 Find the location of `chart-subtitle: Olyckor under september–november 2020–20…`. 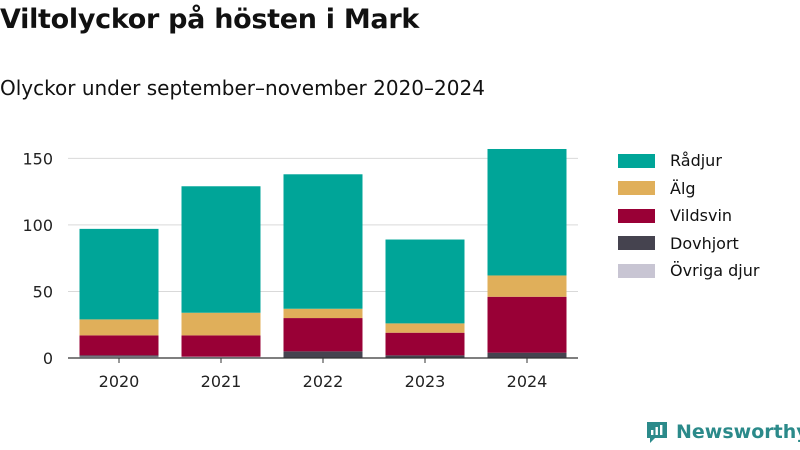

chart-subtitle: Olyckor under september–november 2020–20… is located at coordinates (242, 88).